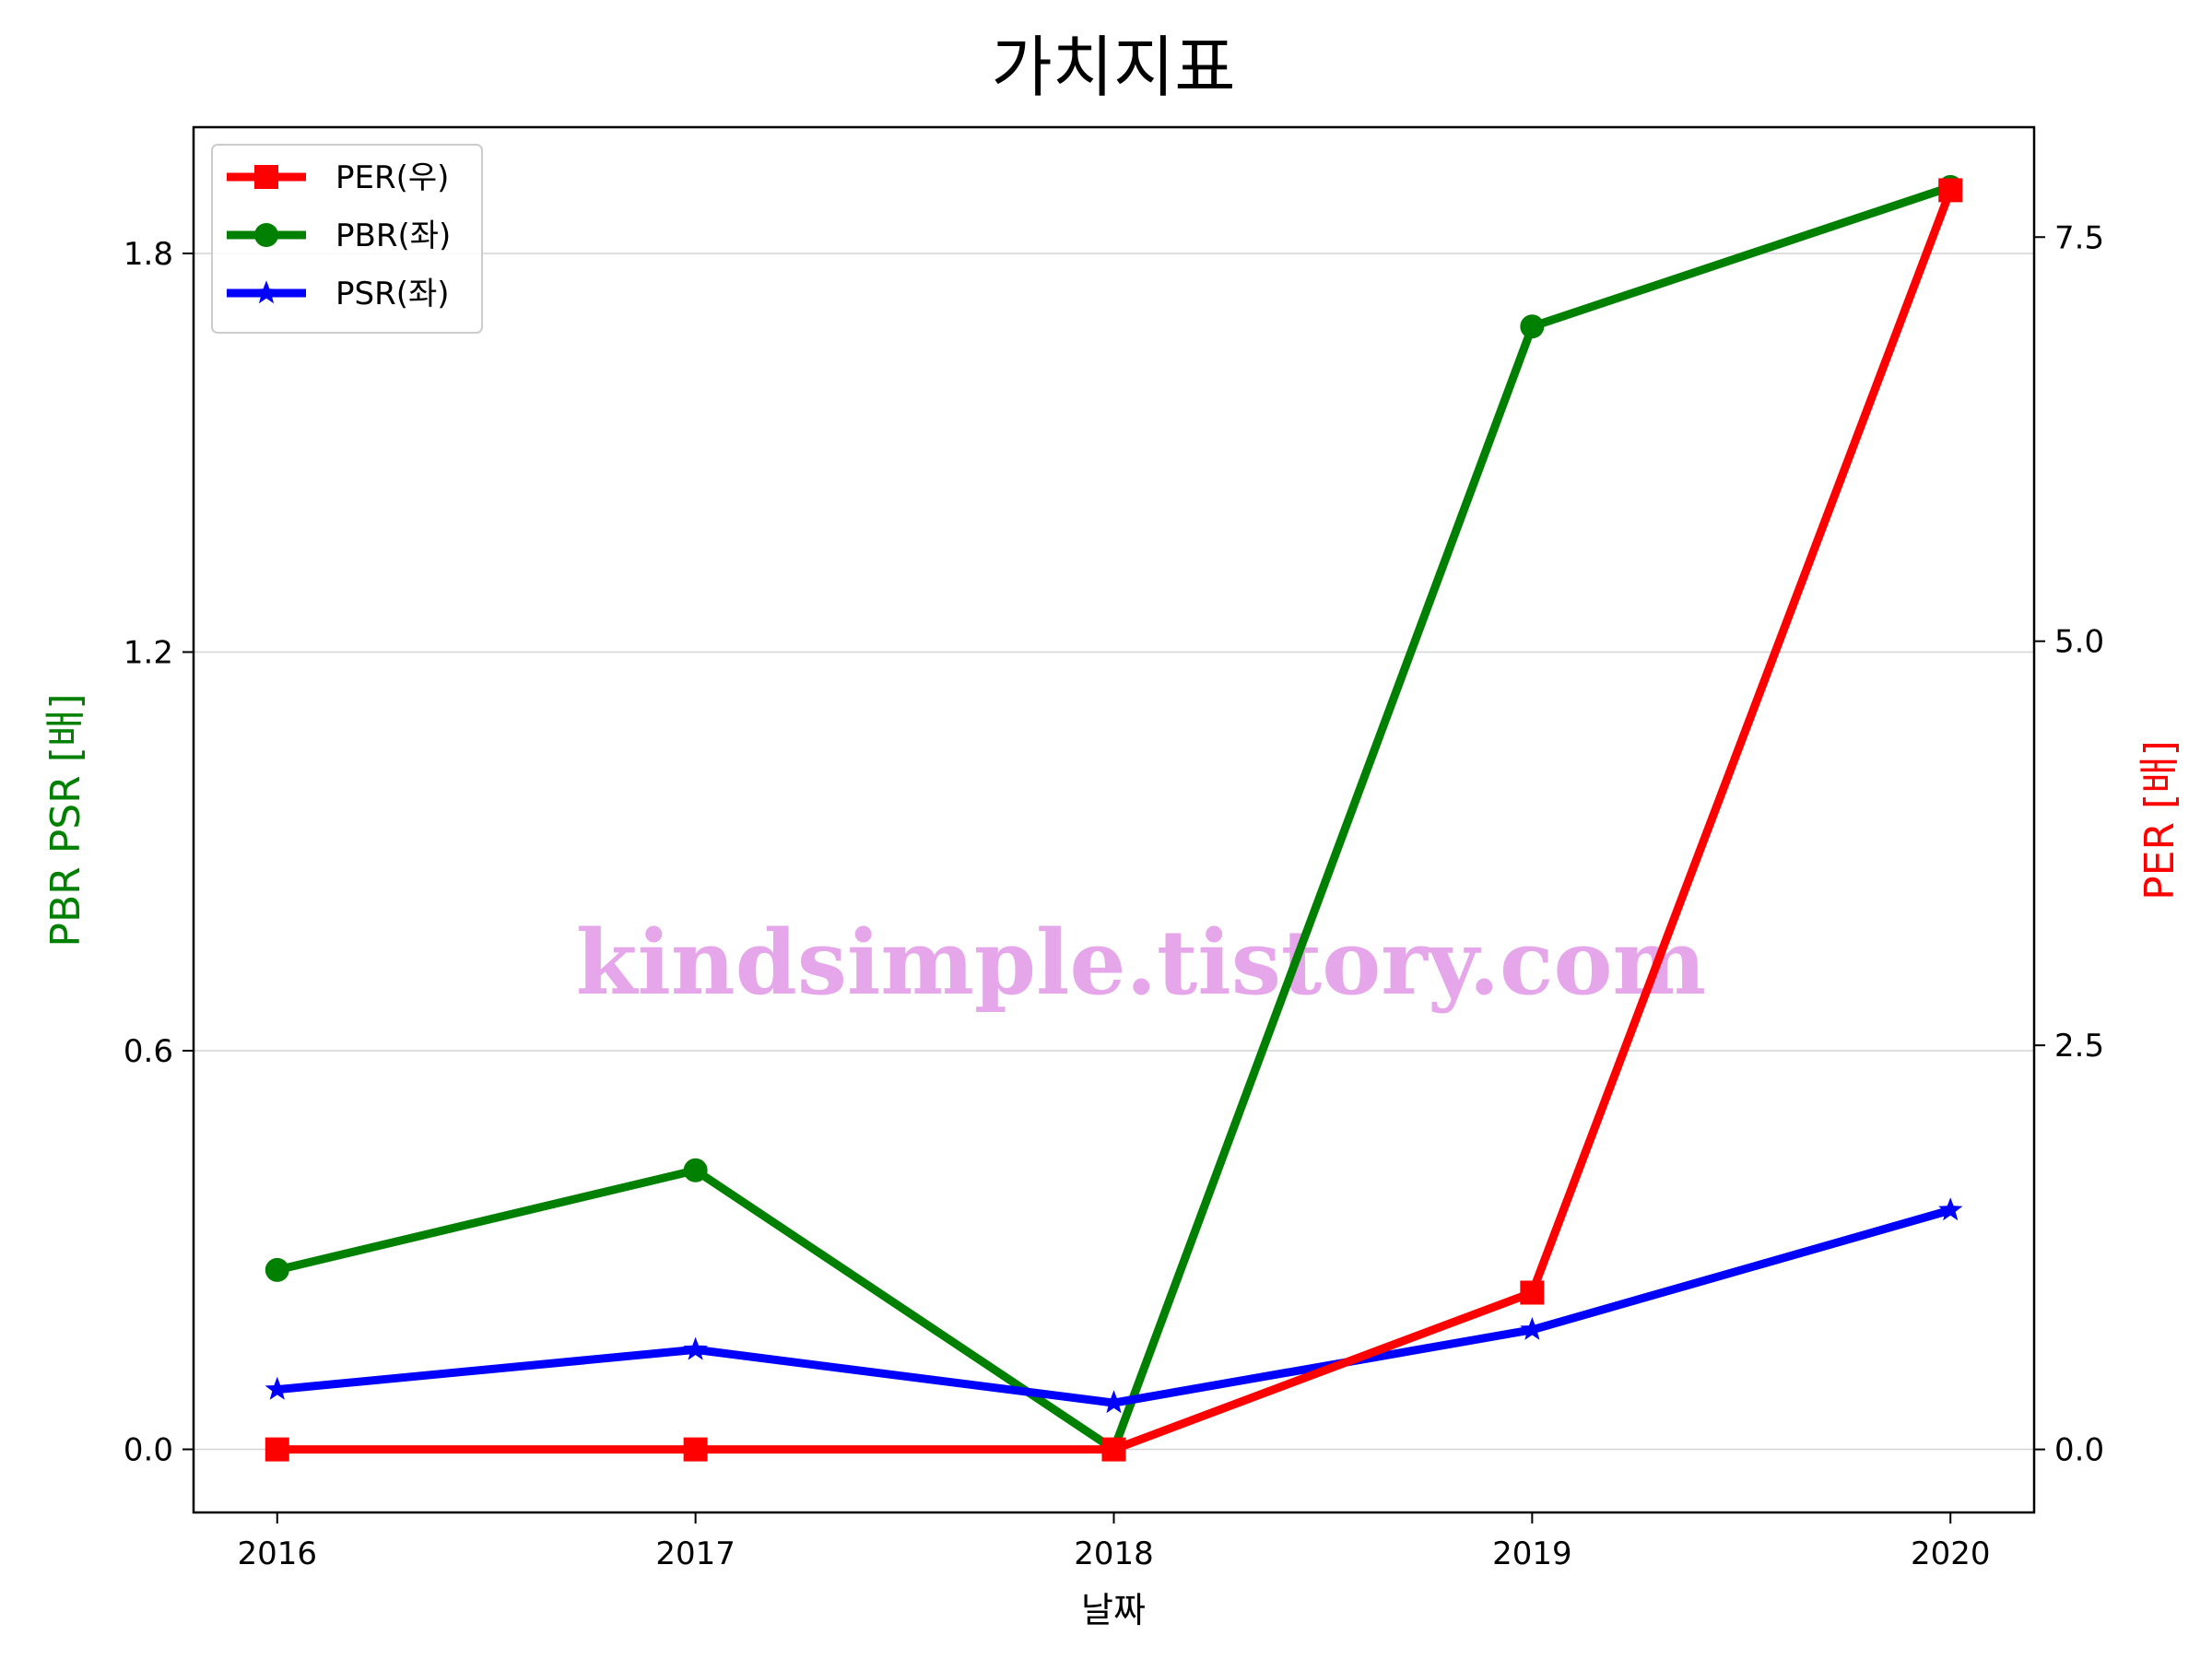 This screenshot has height=1659, width=2212. I want to click on x-tick-label: 2020, so click(1951, 1553).